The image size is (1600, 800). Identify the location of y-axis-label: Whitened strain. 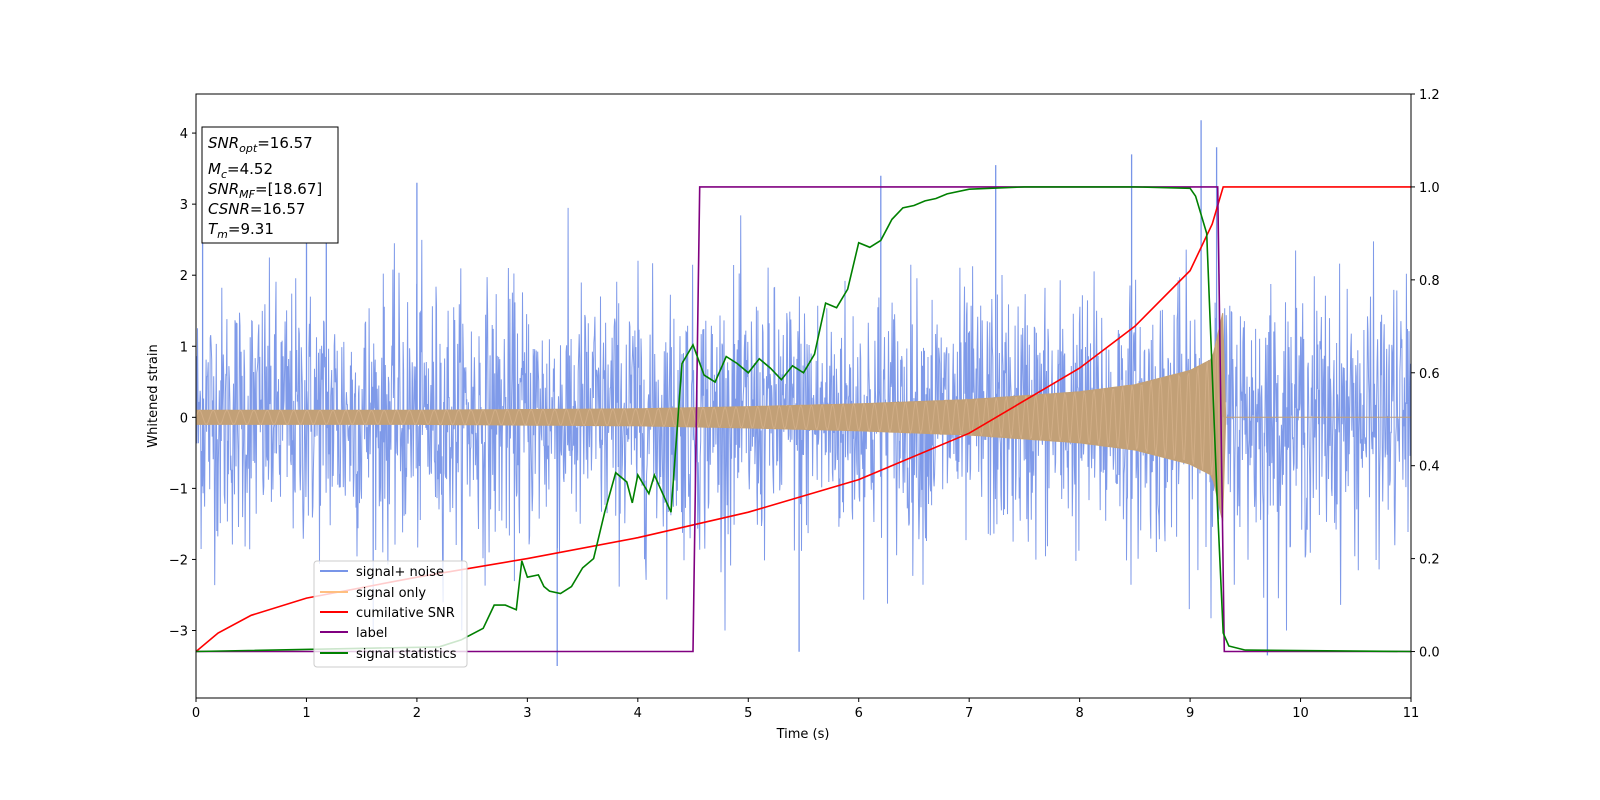
(153, 395).